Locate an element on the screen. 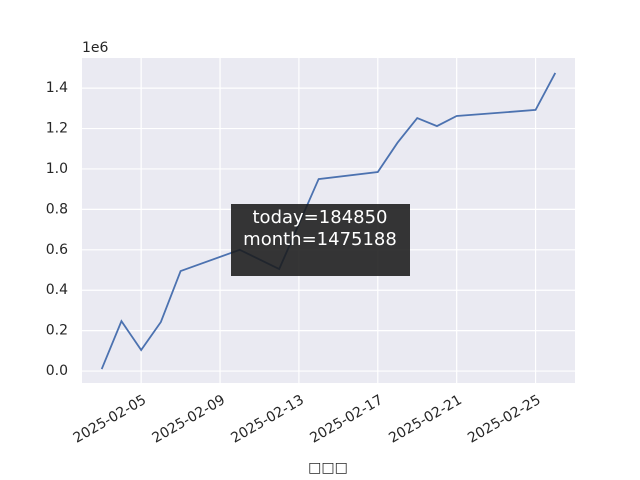 Image resolution: width=640 pixels, height=480 pixels. y-tick-label: 0.8 is located at coordinates (57, 209).